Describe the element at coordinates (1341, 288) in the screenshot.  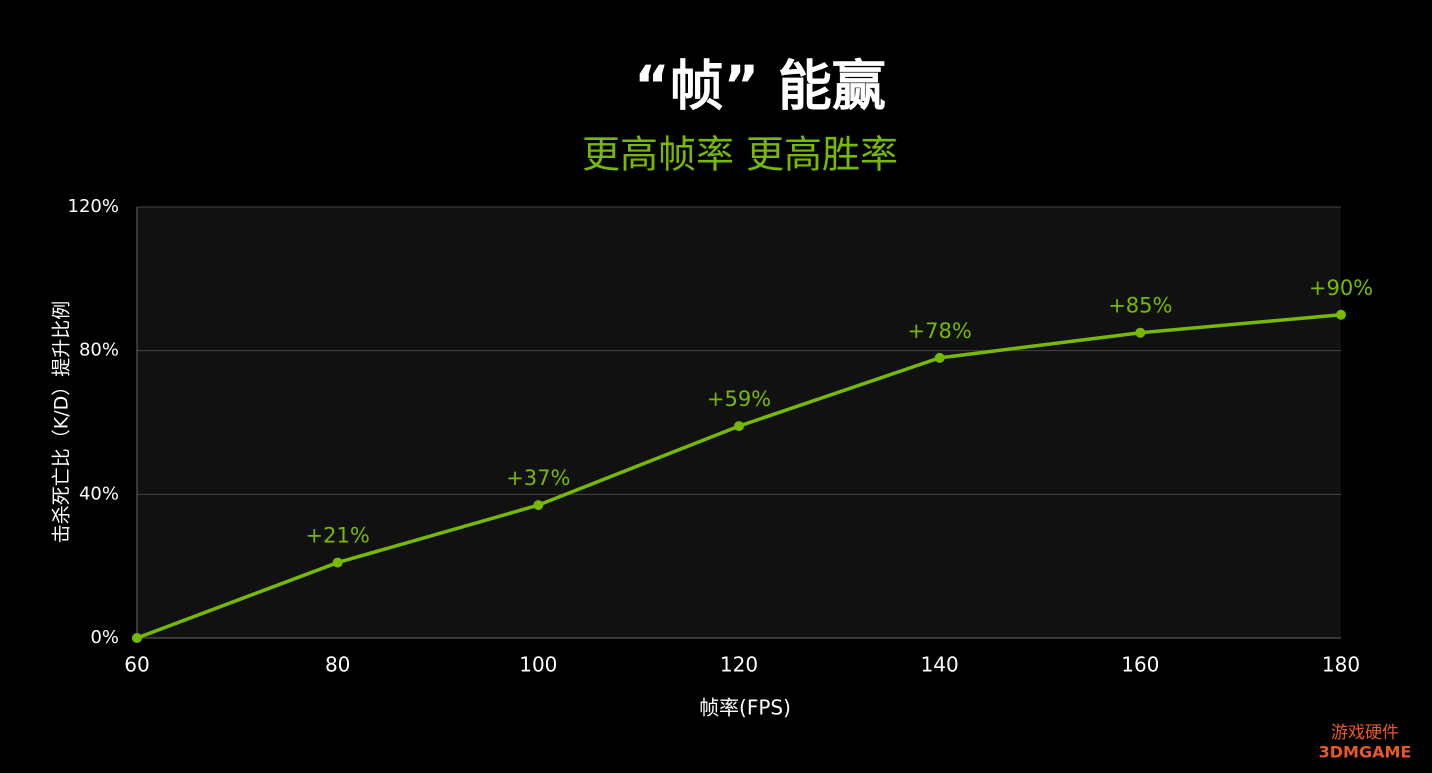
I see `data-label: +90%` at that location.